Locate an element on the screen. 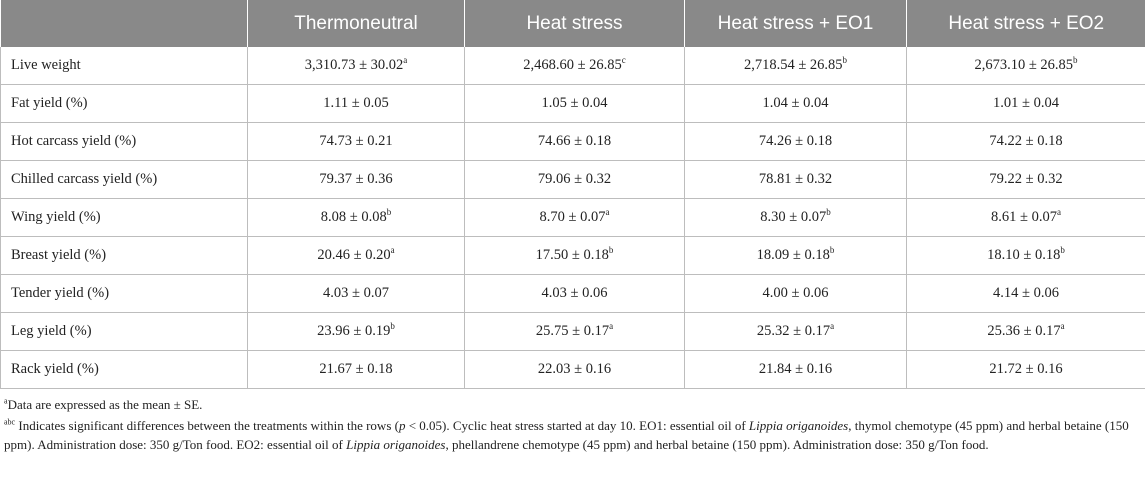  table-cell: 20.46 ± 0.20a is located at coordinates (356, 255).